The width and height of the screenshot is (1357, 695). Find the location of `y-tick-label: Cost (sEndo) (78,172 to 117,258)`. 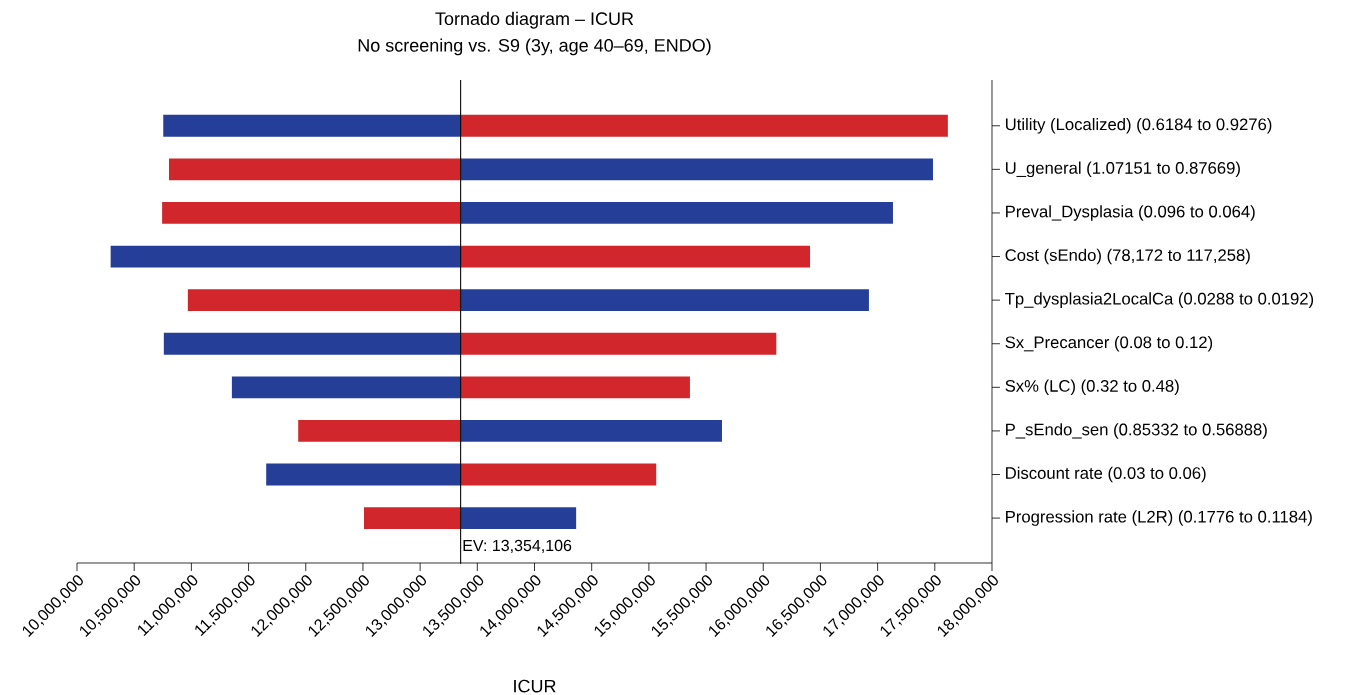

y-tick-label: Cost (sEndo) (78,172 to 117,258) is located at coordinates (1127, 256).